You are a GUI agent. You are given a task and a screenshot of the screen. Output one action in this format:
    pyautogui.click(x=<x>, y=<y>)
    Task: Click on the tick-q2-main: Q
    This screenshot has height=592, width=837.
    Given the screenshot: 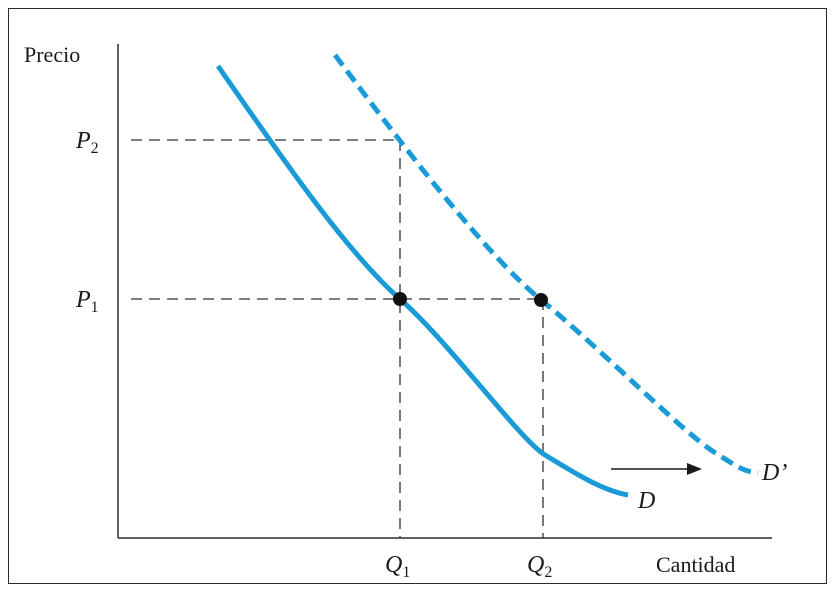 What is the action you would take?
    pyautogui.click(x=535, y=565)
    